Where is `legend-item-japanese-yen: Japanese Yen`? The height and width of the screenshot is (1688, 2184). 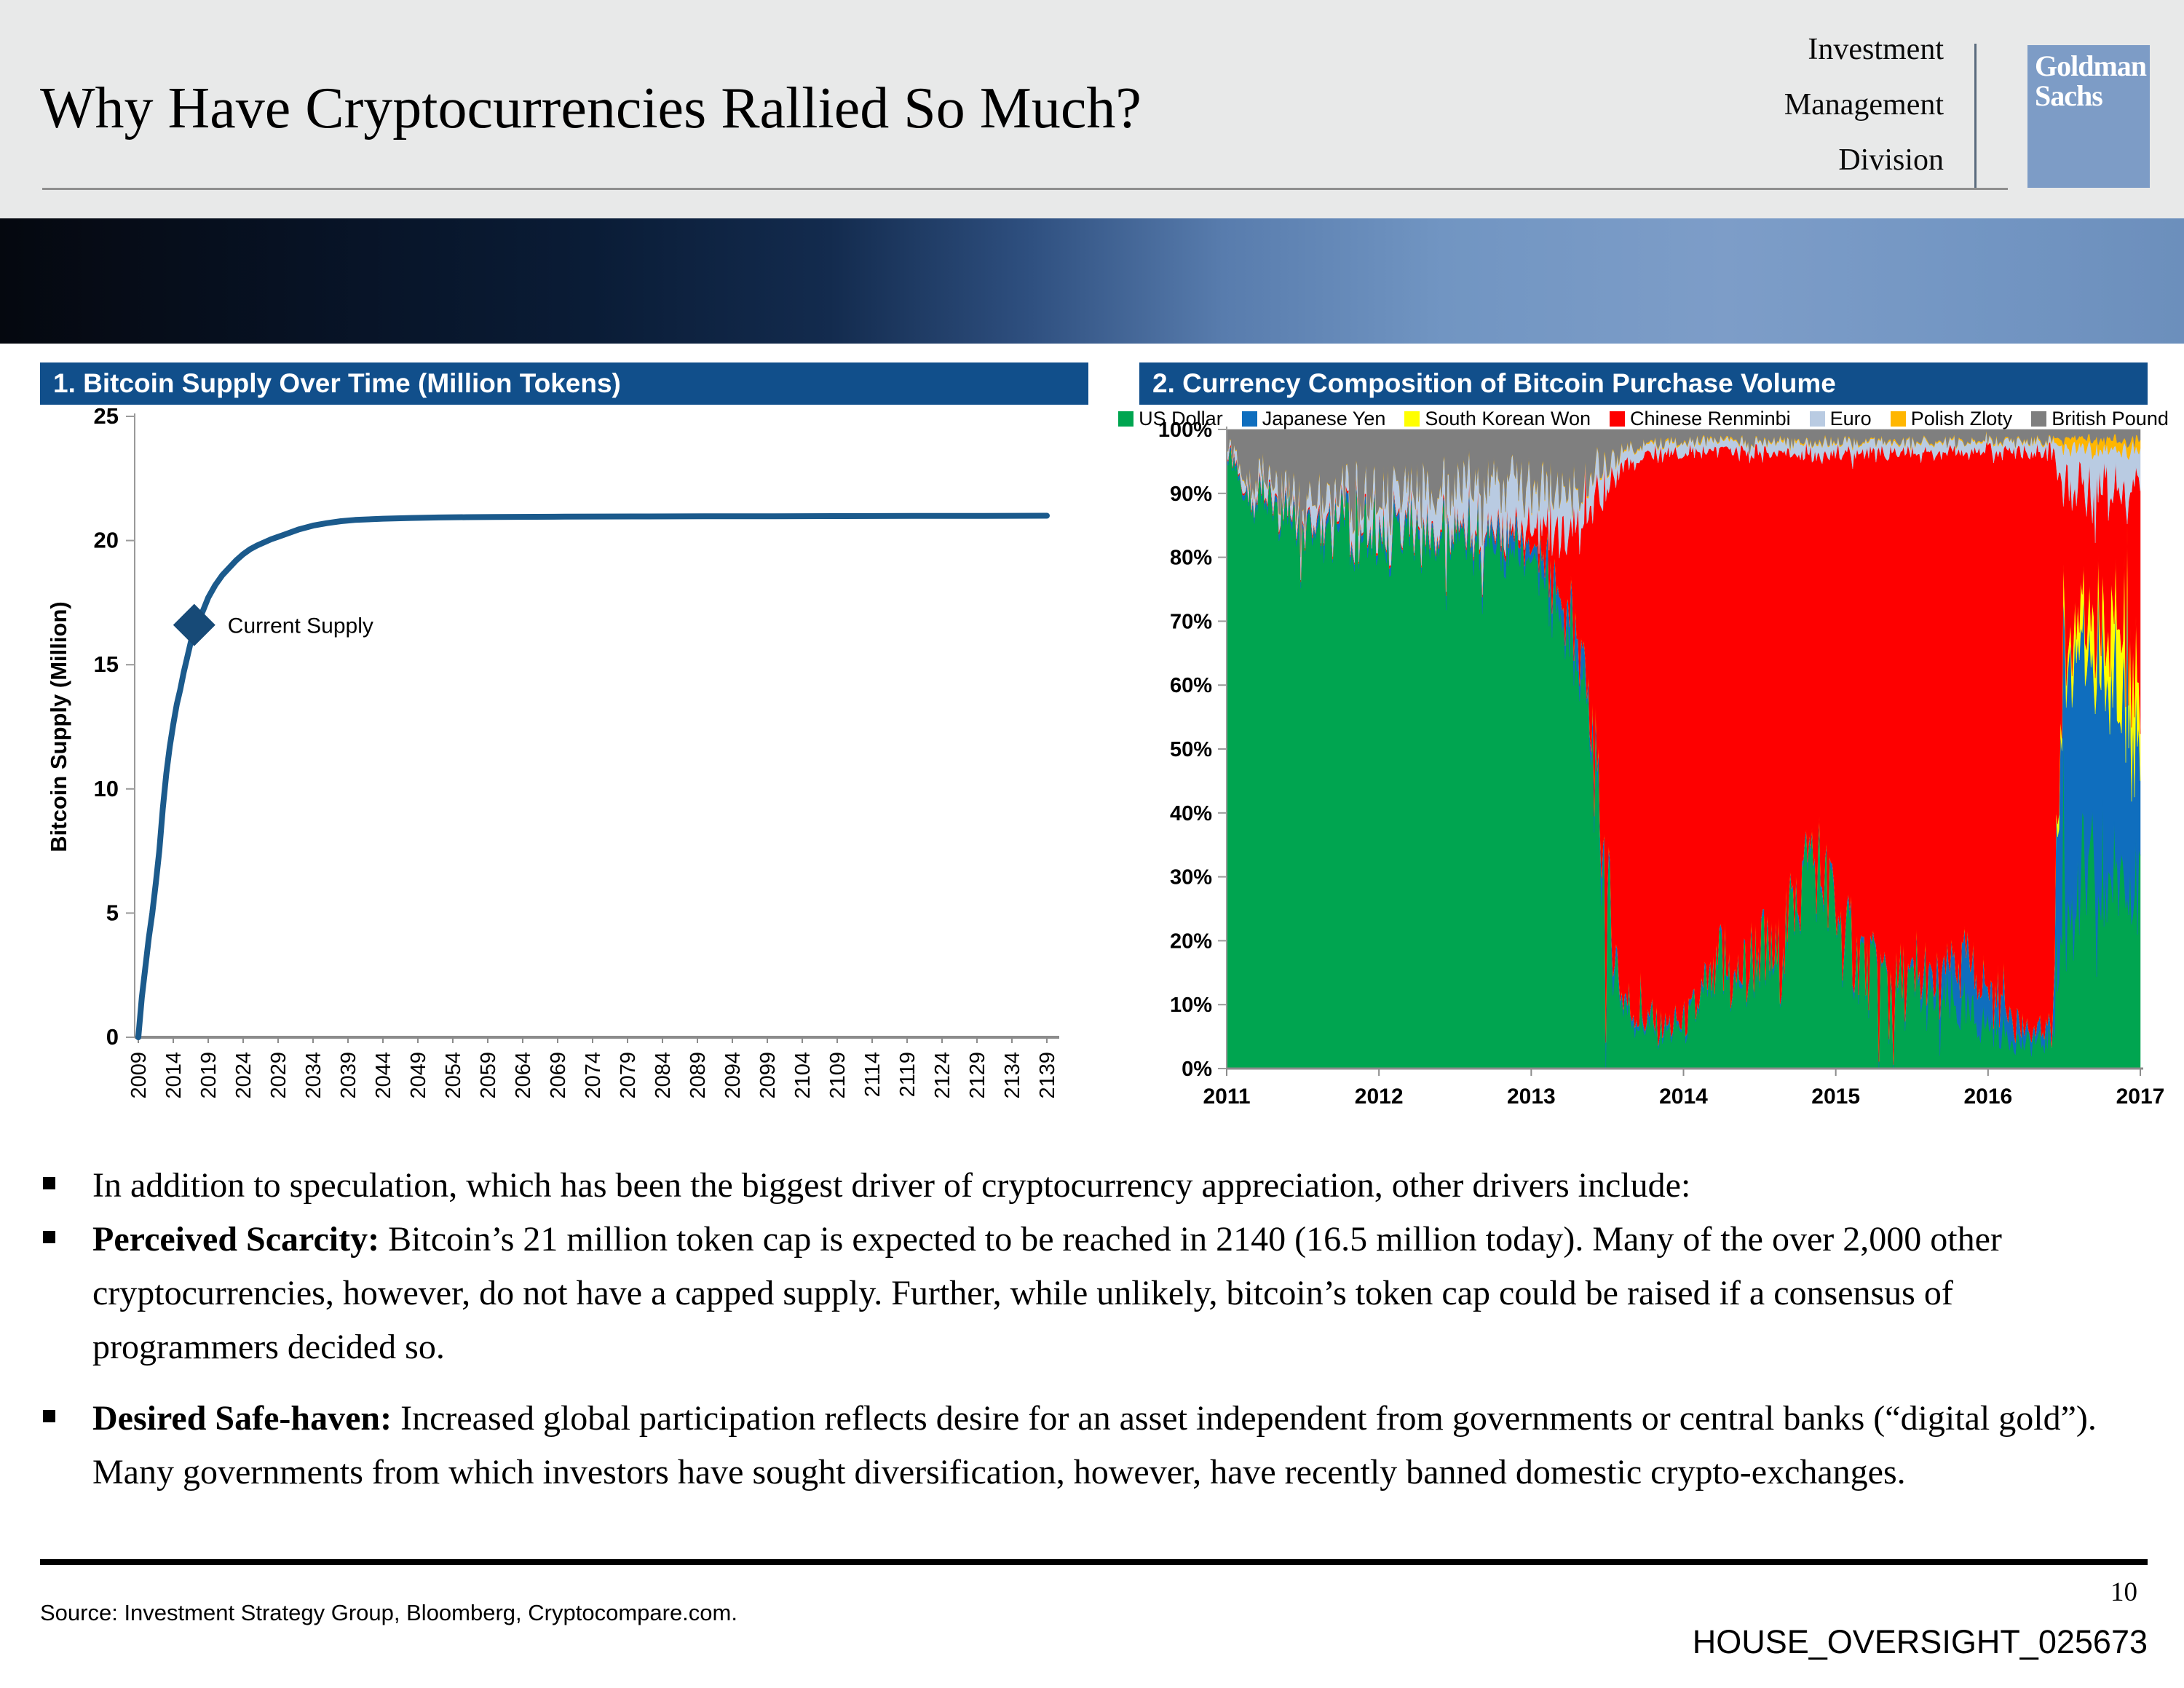 legend-item-japanese-yen: Japanese Yen is located at coordinates (1313, 418).